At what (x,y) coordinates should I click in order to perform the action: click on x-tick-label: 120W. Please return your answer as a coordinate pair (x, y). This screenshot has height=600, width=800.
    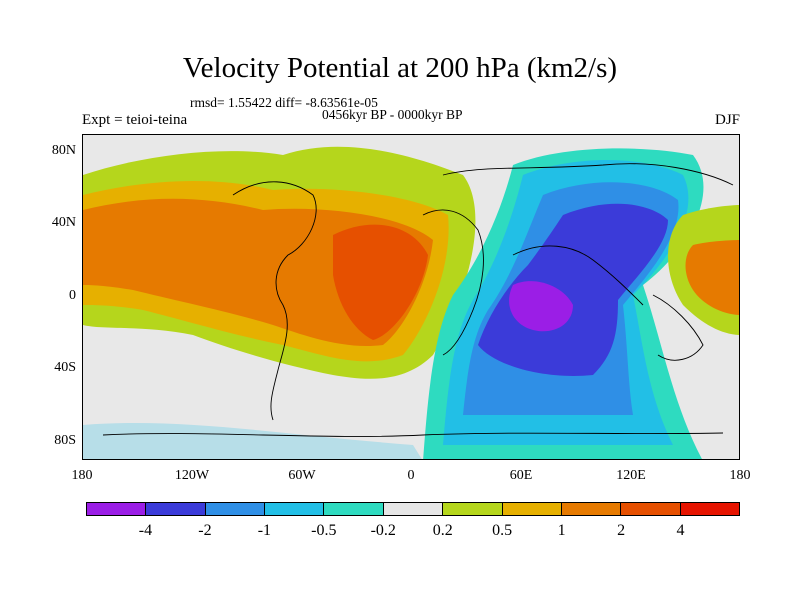
    Looking at the image, I should click on (192, 475).